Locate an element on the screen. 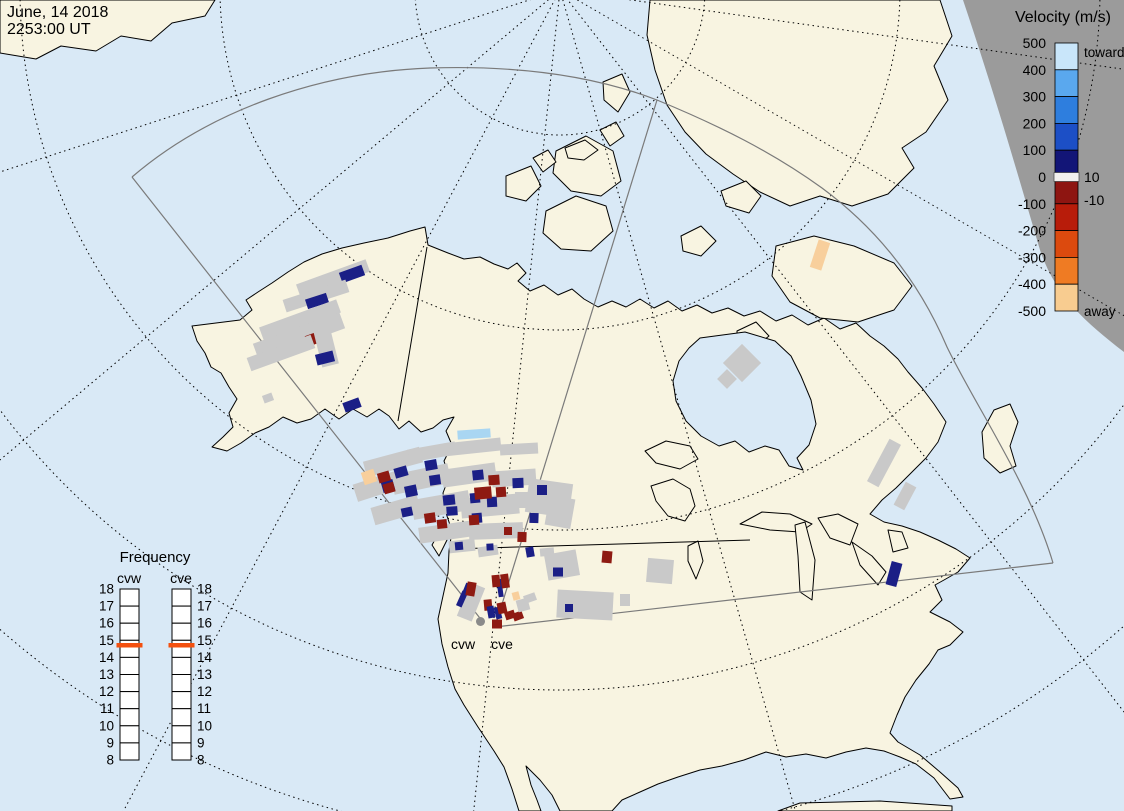  lake-ontario is located at coordinates (898, 541).